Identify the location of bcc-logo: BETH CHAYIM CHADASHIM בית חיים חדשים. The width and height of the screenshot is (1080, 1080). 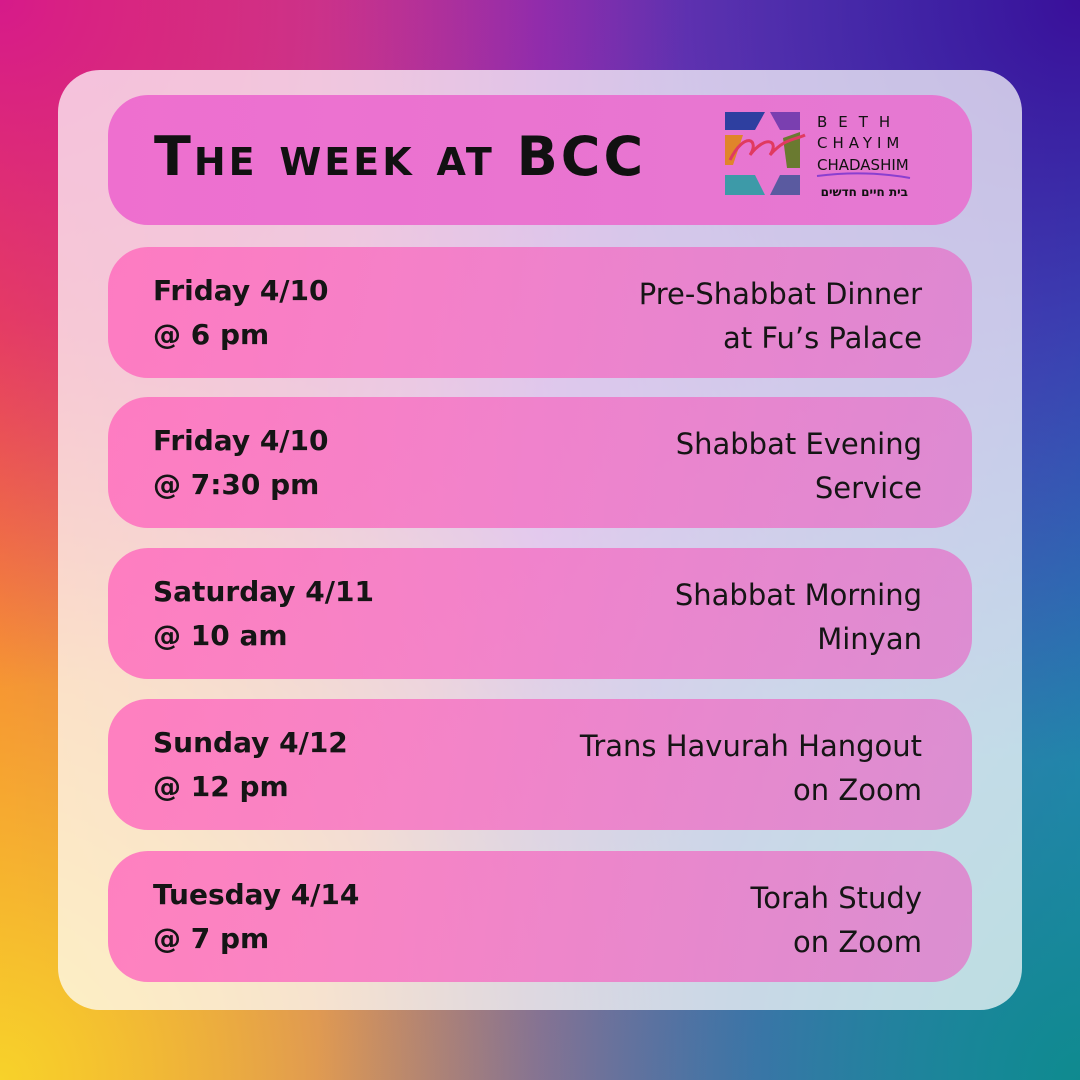
(818, 155).